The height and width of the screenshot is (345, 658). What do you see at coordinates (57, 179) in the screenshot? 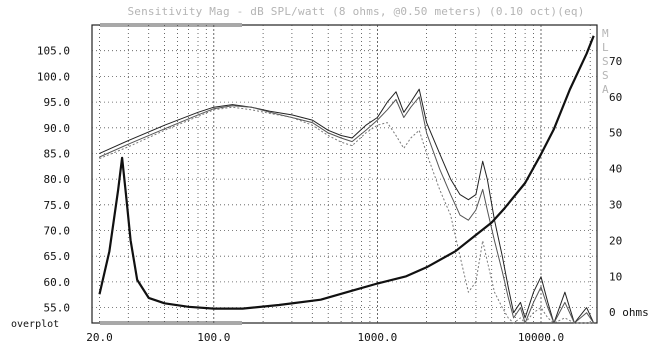
I see `y-left-tick-label-80: 80.0` at bounding box center [57, 179].